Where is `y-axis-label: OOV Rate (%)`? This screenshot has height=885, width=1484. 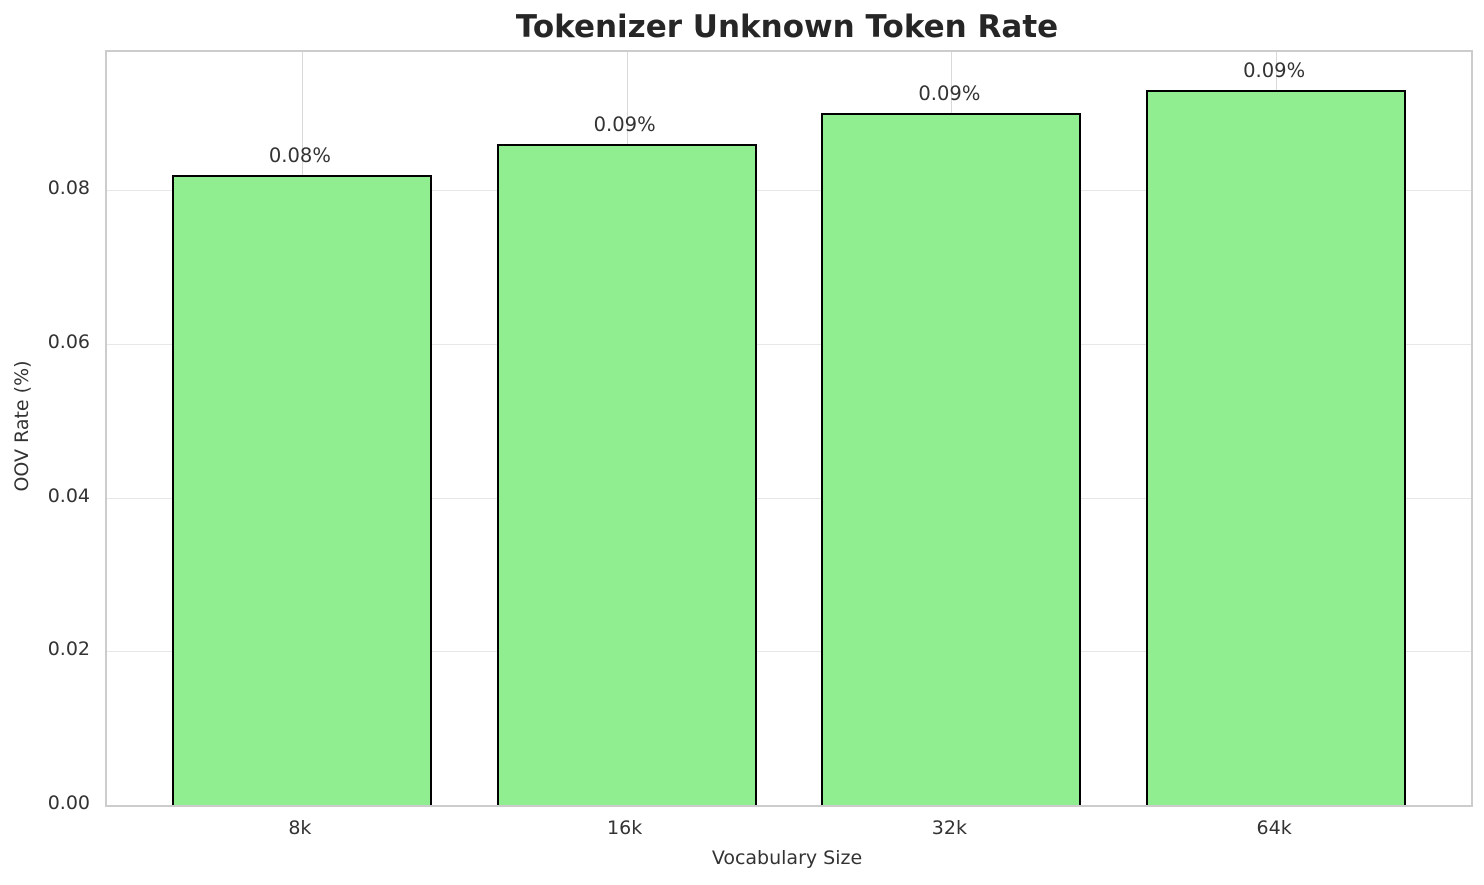
y-axis-label: OOV Rate (%) is located at coordinates (22, 426).